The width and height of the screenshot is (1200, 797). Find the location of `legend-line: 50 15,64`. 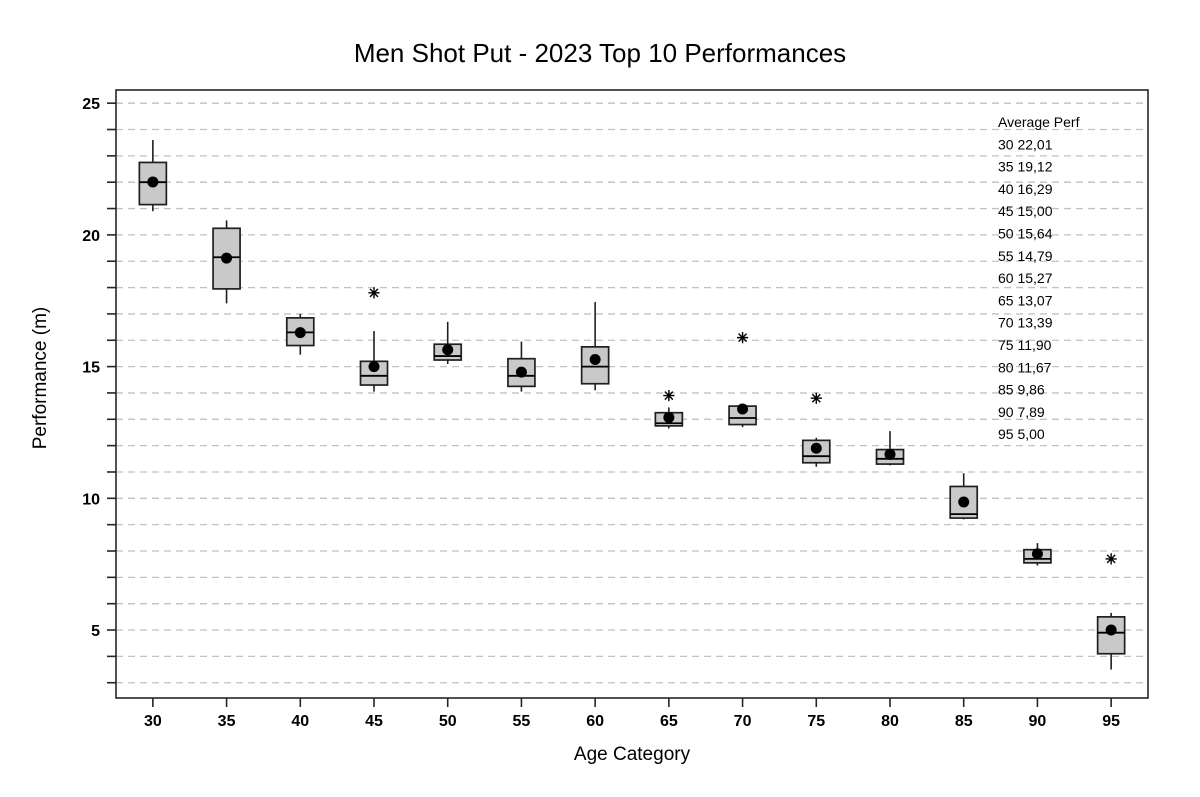

legend-line: 50 15,64 is located at coordinates (1025, 234).